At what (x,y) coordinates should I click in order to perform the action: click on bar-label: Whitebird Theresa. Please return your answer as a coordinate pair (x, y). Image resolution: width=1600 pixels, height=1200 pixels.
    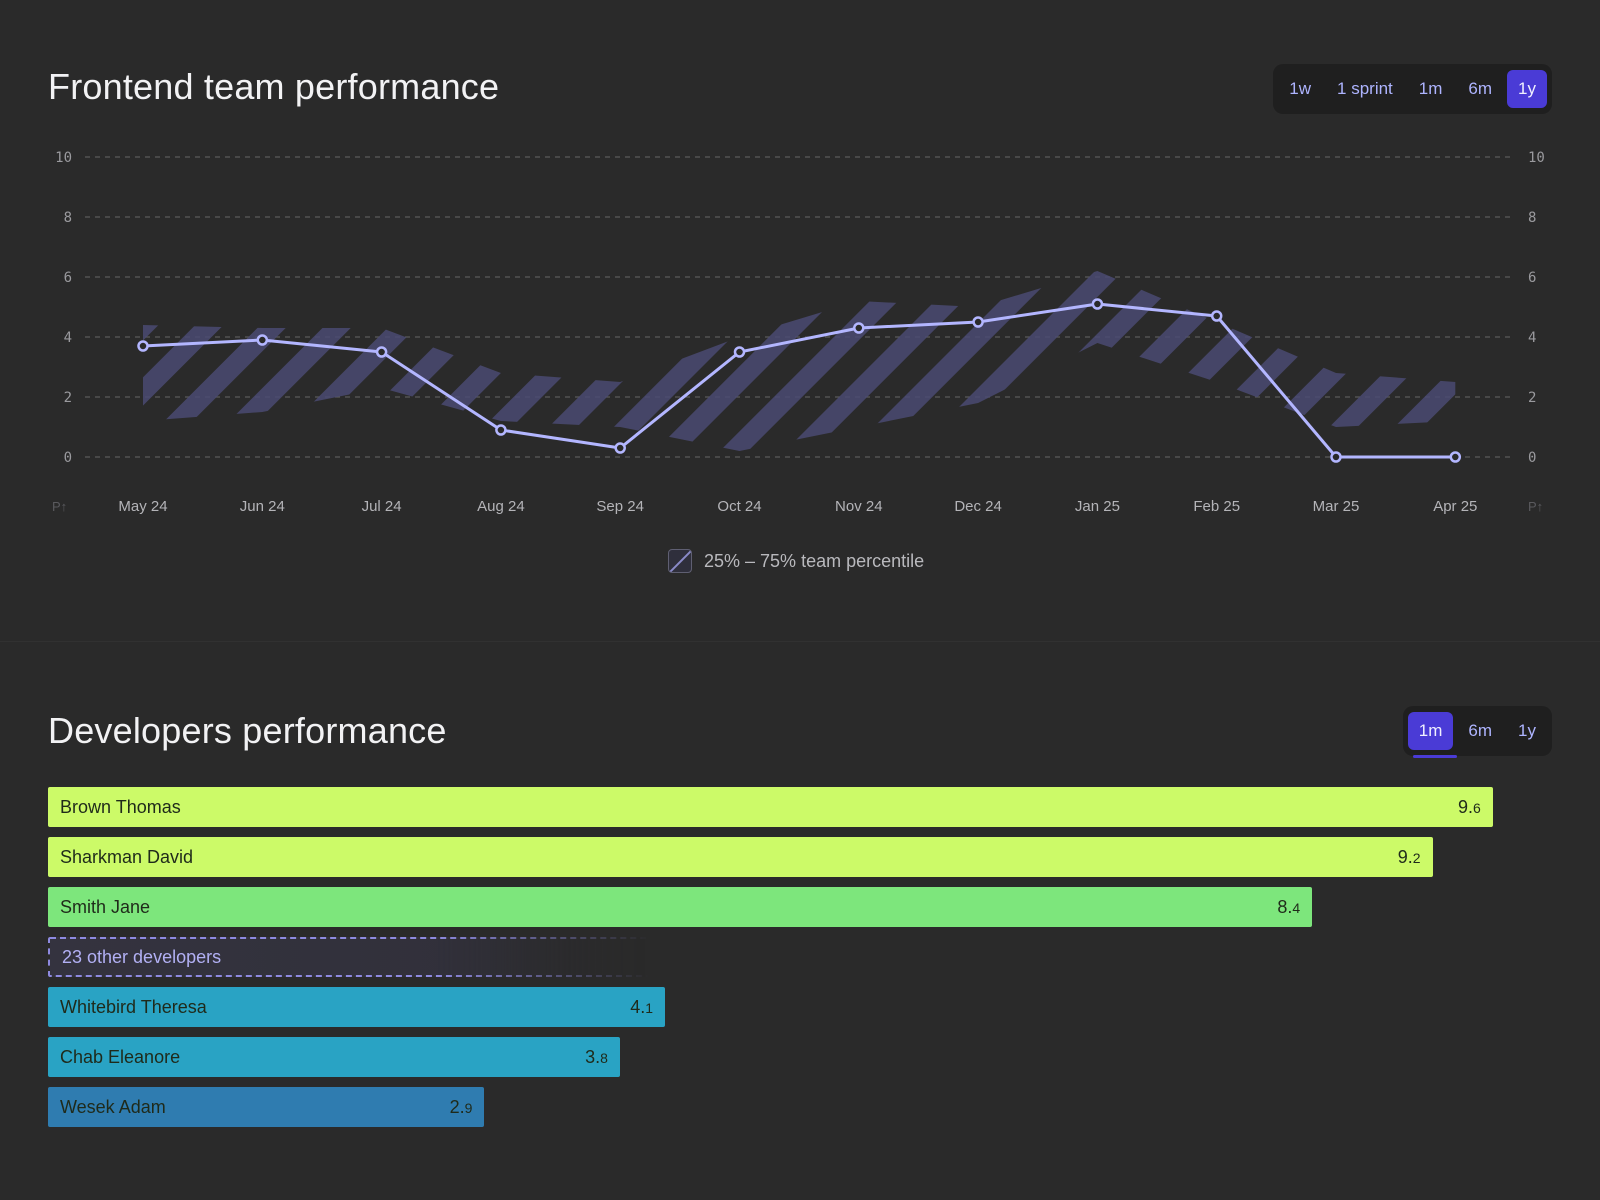
    Looking at the image, I should click on (133, 1006).